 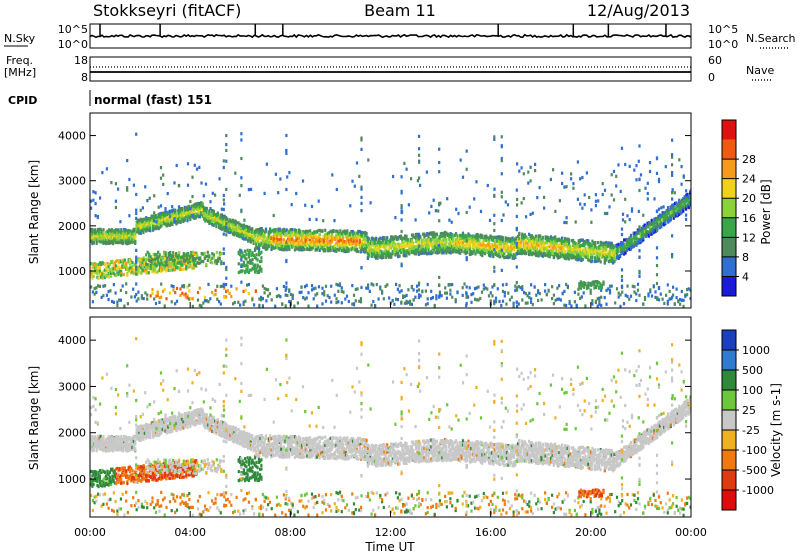 What do you see at coordinates (73, 44) in the screenshot?
I see `nsky-tick-bottom: 10^0` at bounding box center [73, 44].